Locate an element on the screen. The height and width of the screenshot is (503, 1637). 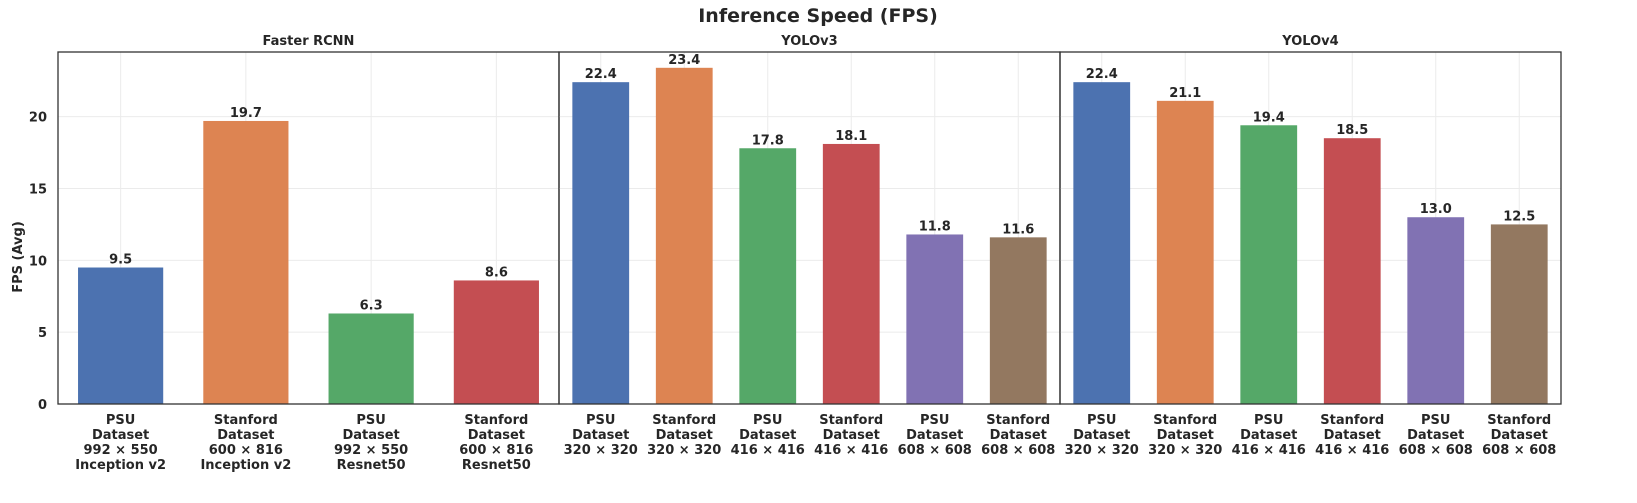
data-label: 18.5 is located at coordinates (1352, 130).